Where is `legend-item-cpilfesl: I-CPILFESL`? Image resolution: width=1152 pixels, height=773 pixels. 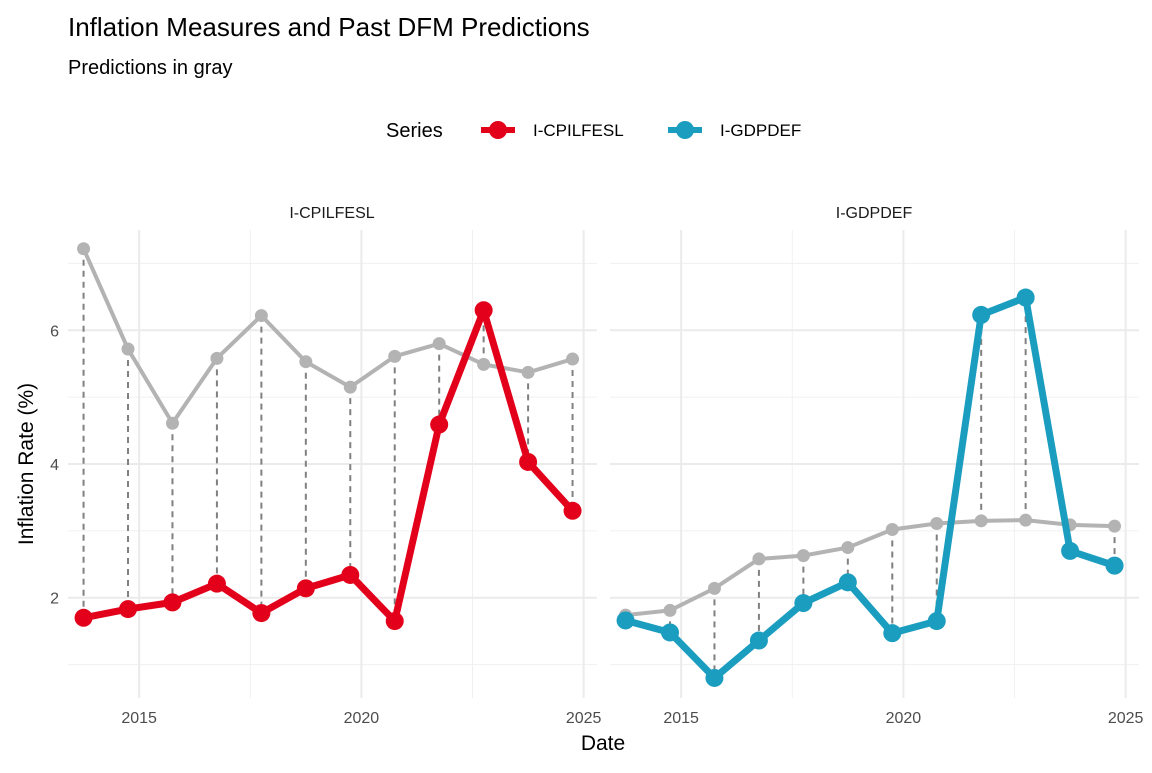
legend-item-cpilfesl: I-CPILFESL is located at coordinates (552, 130).